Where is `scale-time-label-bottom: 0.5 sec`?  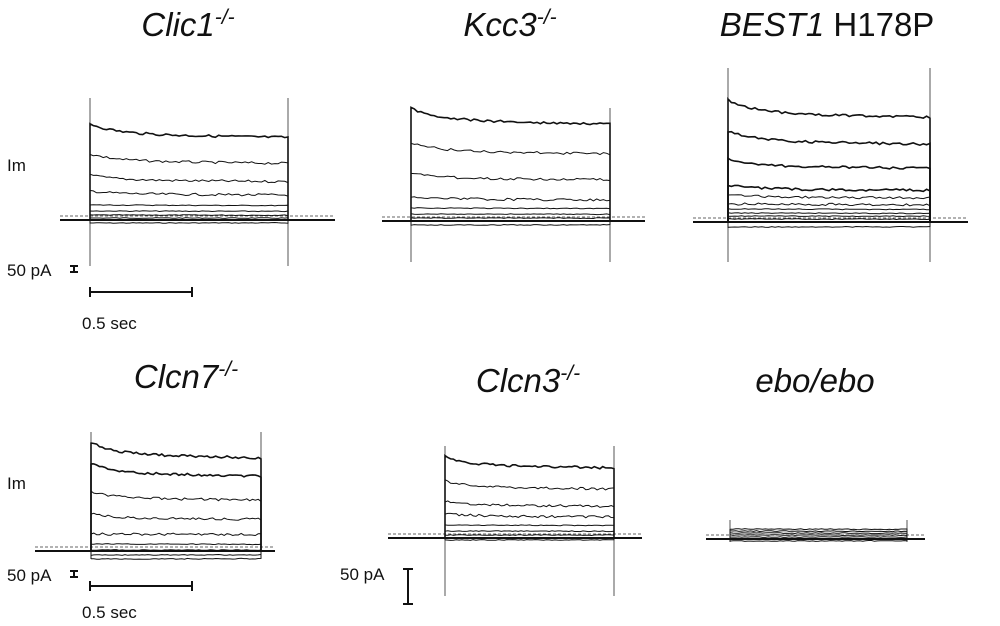
scale-time-label-bottom: 0.5 sec is located at coordinates (109, 612).